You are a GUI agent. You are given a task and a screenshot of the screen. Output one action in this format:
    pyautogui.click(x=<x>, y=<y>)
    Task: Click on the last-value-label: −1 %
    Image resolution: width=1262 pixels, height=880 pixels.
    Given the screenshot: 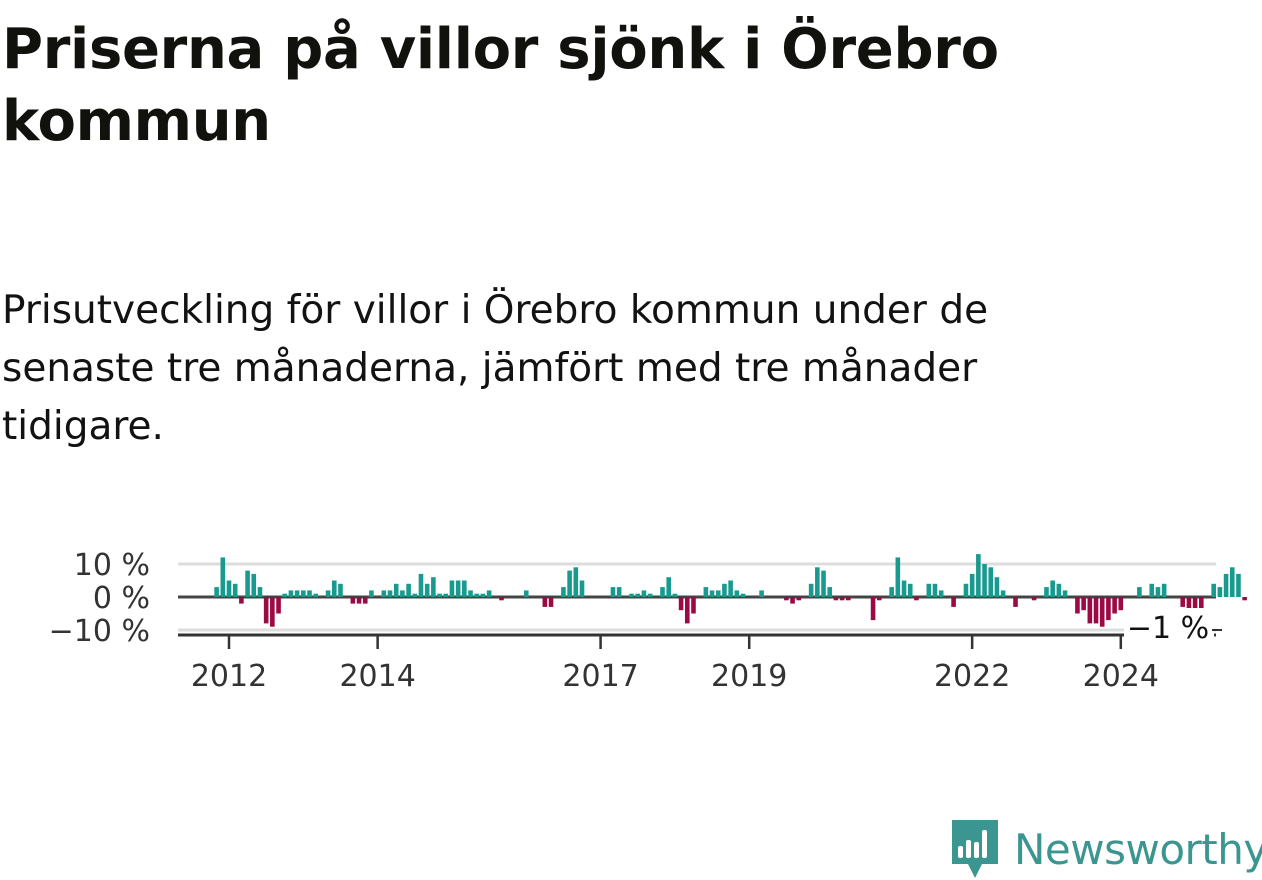 What is the action you would take?
    pyautogui.click(x=1168, y=628)
    